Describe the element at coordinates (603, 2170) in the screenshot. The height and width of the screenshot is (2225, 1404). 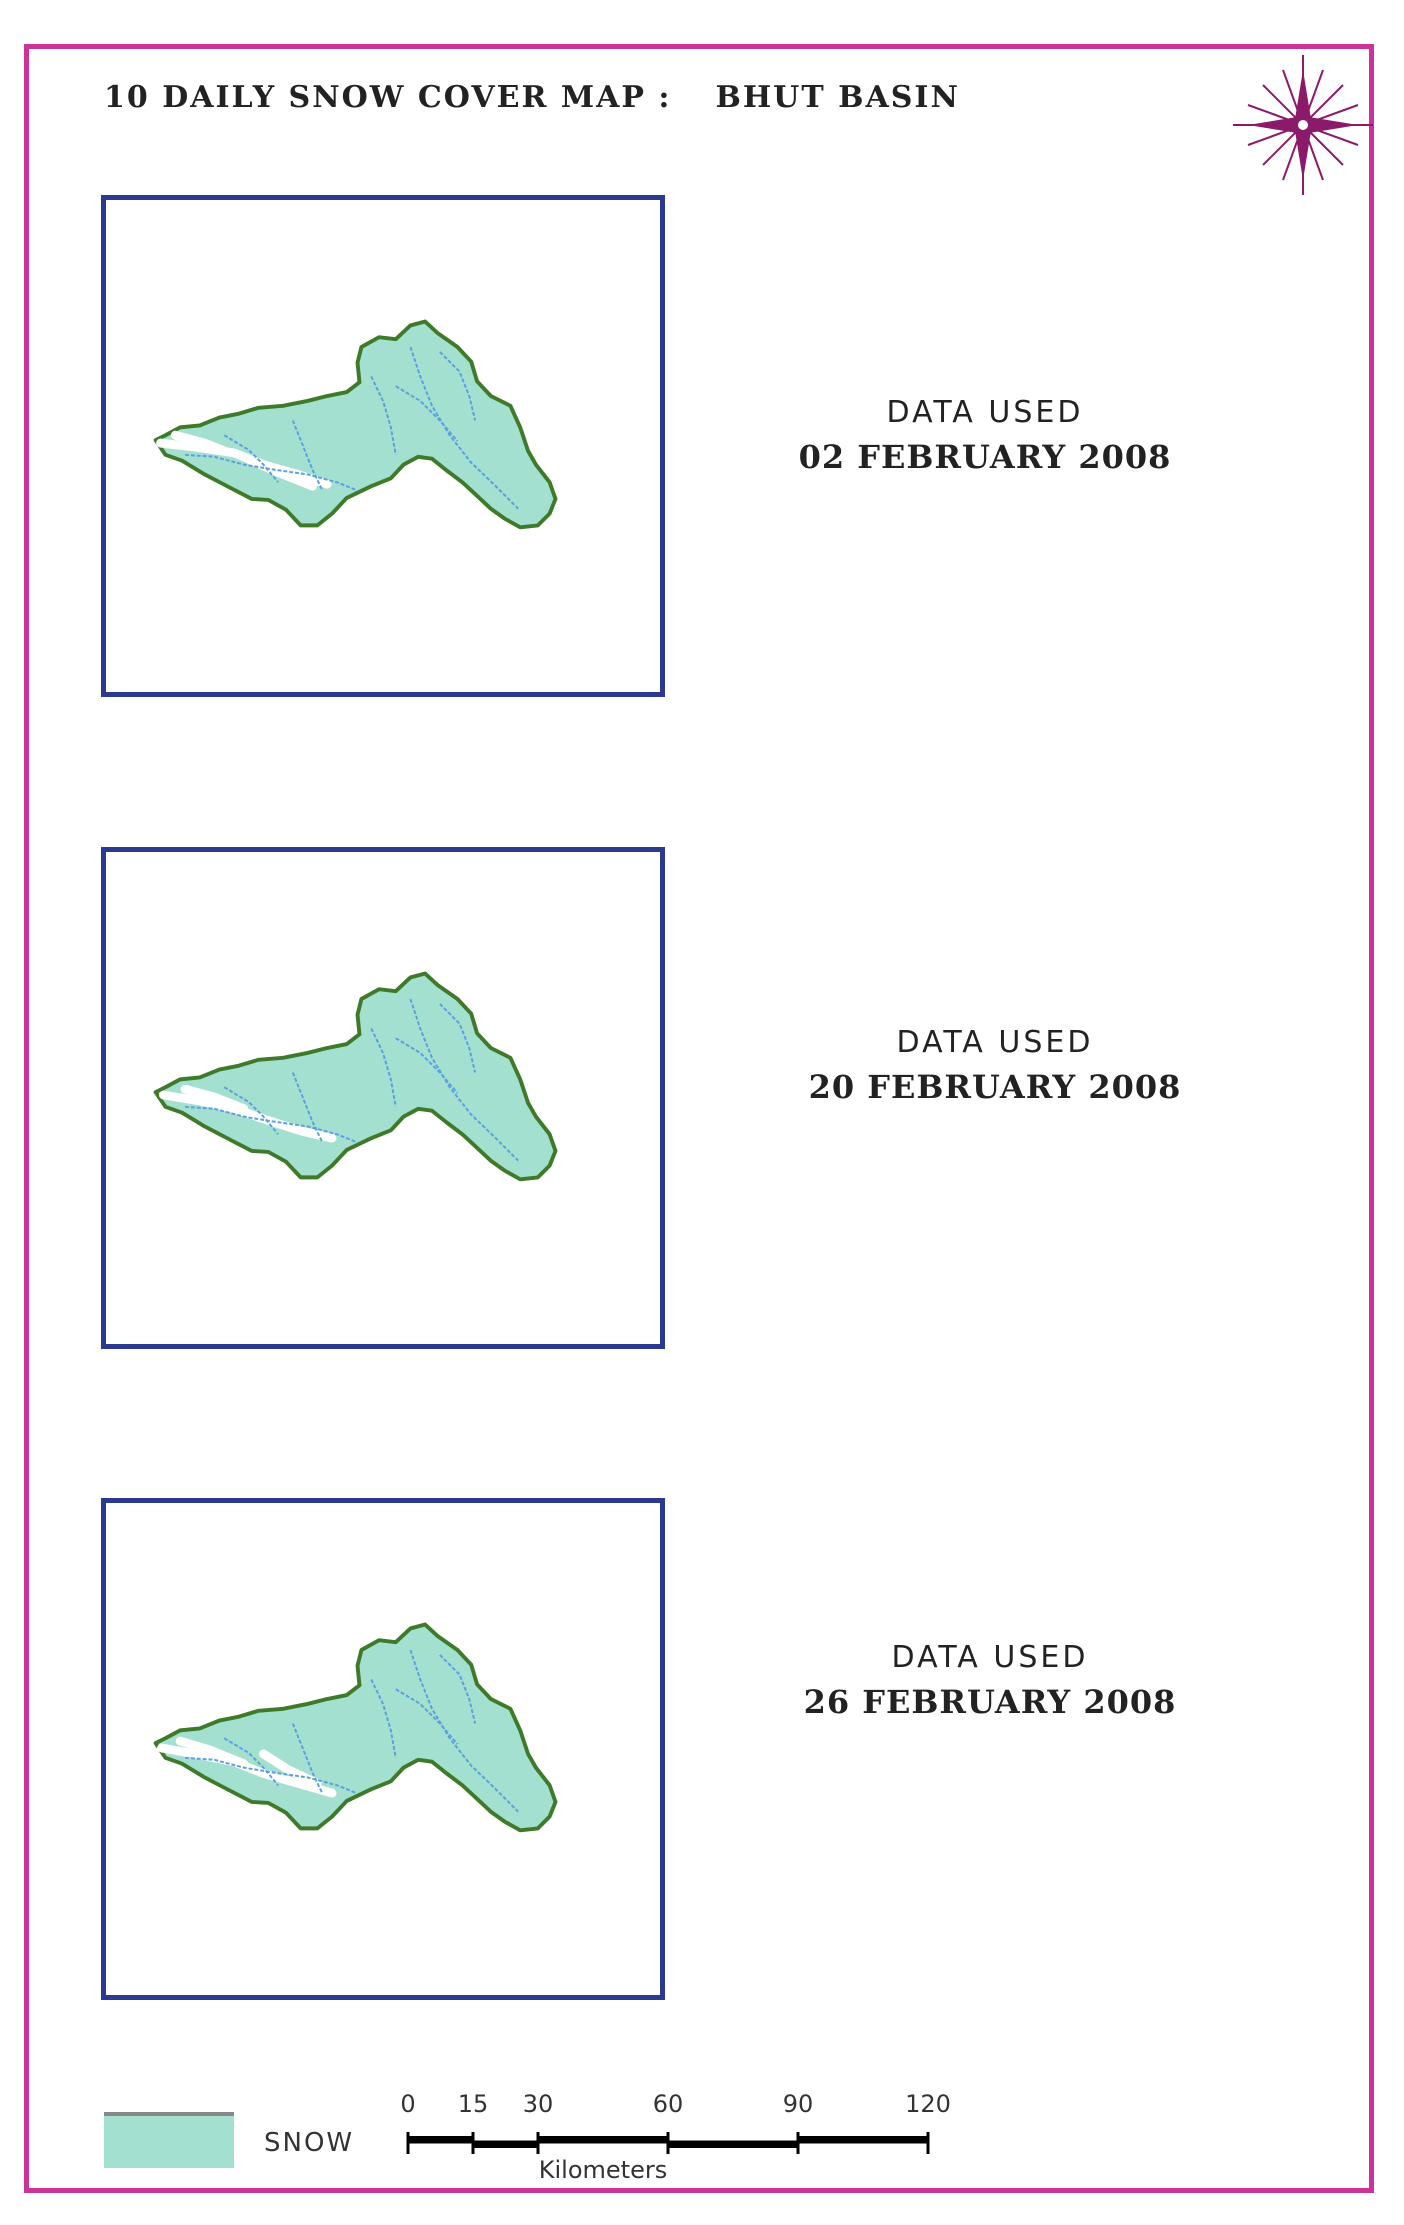
I see `scale-unit-label: Kilometers` at that location.